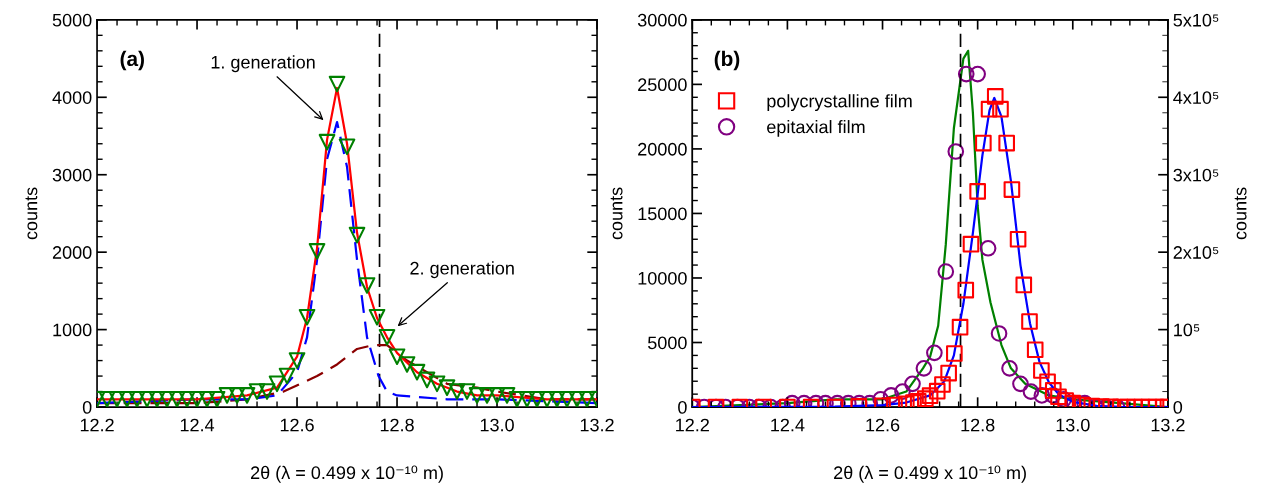  What do you see at coordinates (662, 85) in the screenshot?
I see `y-tick-label: 25000` at bounding box center [662, 85].